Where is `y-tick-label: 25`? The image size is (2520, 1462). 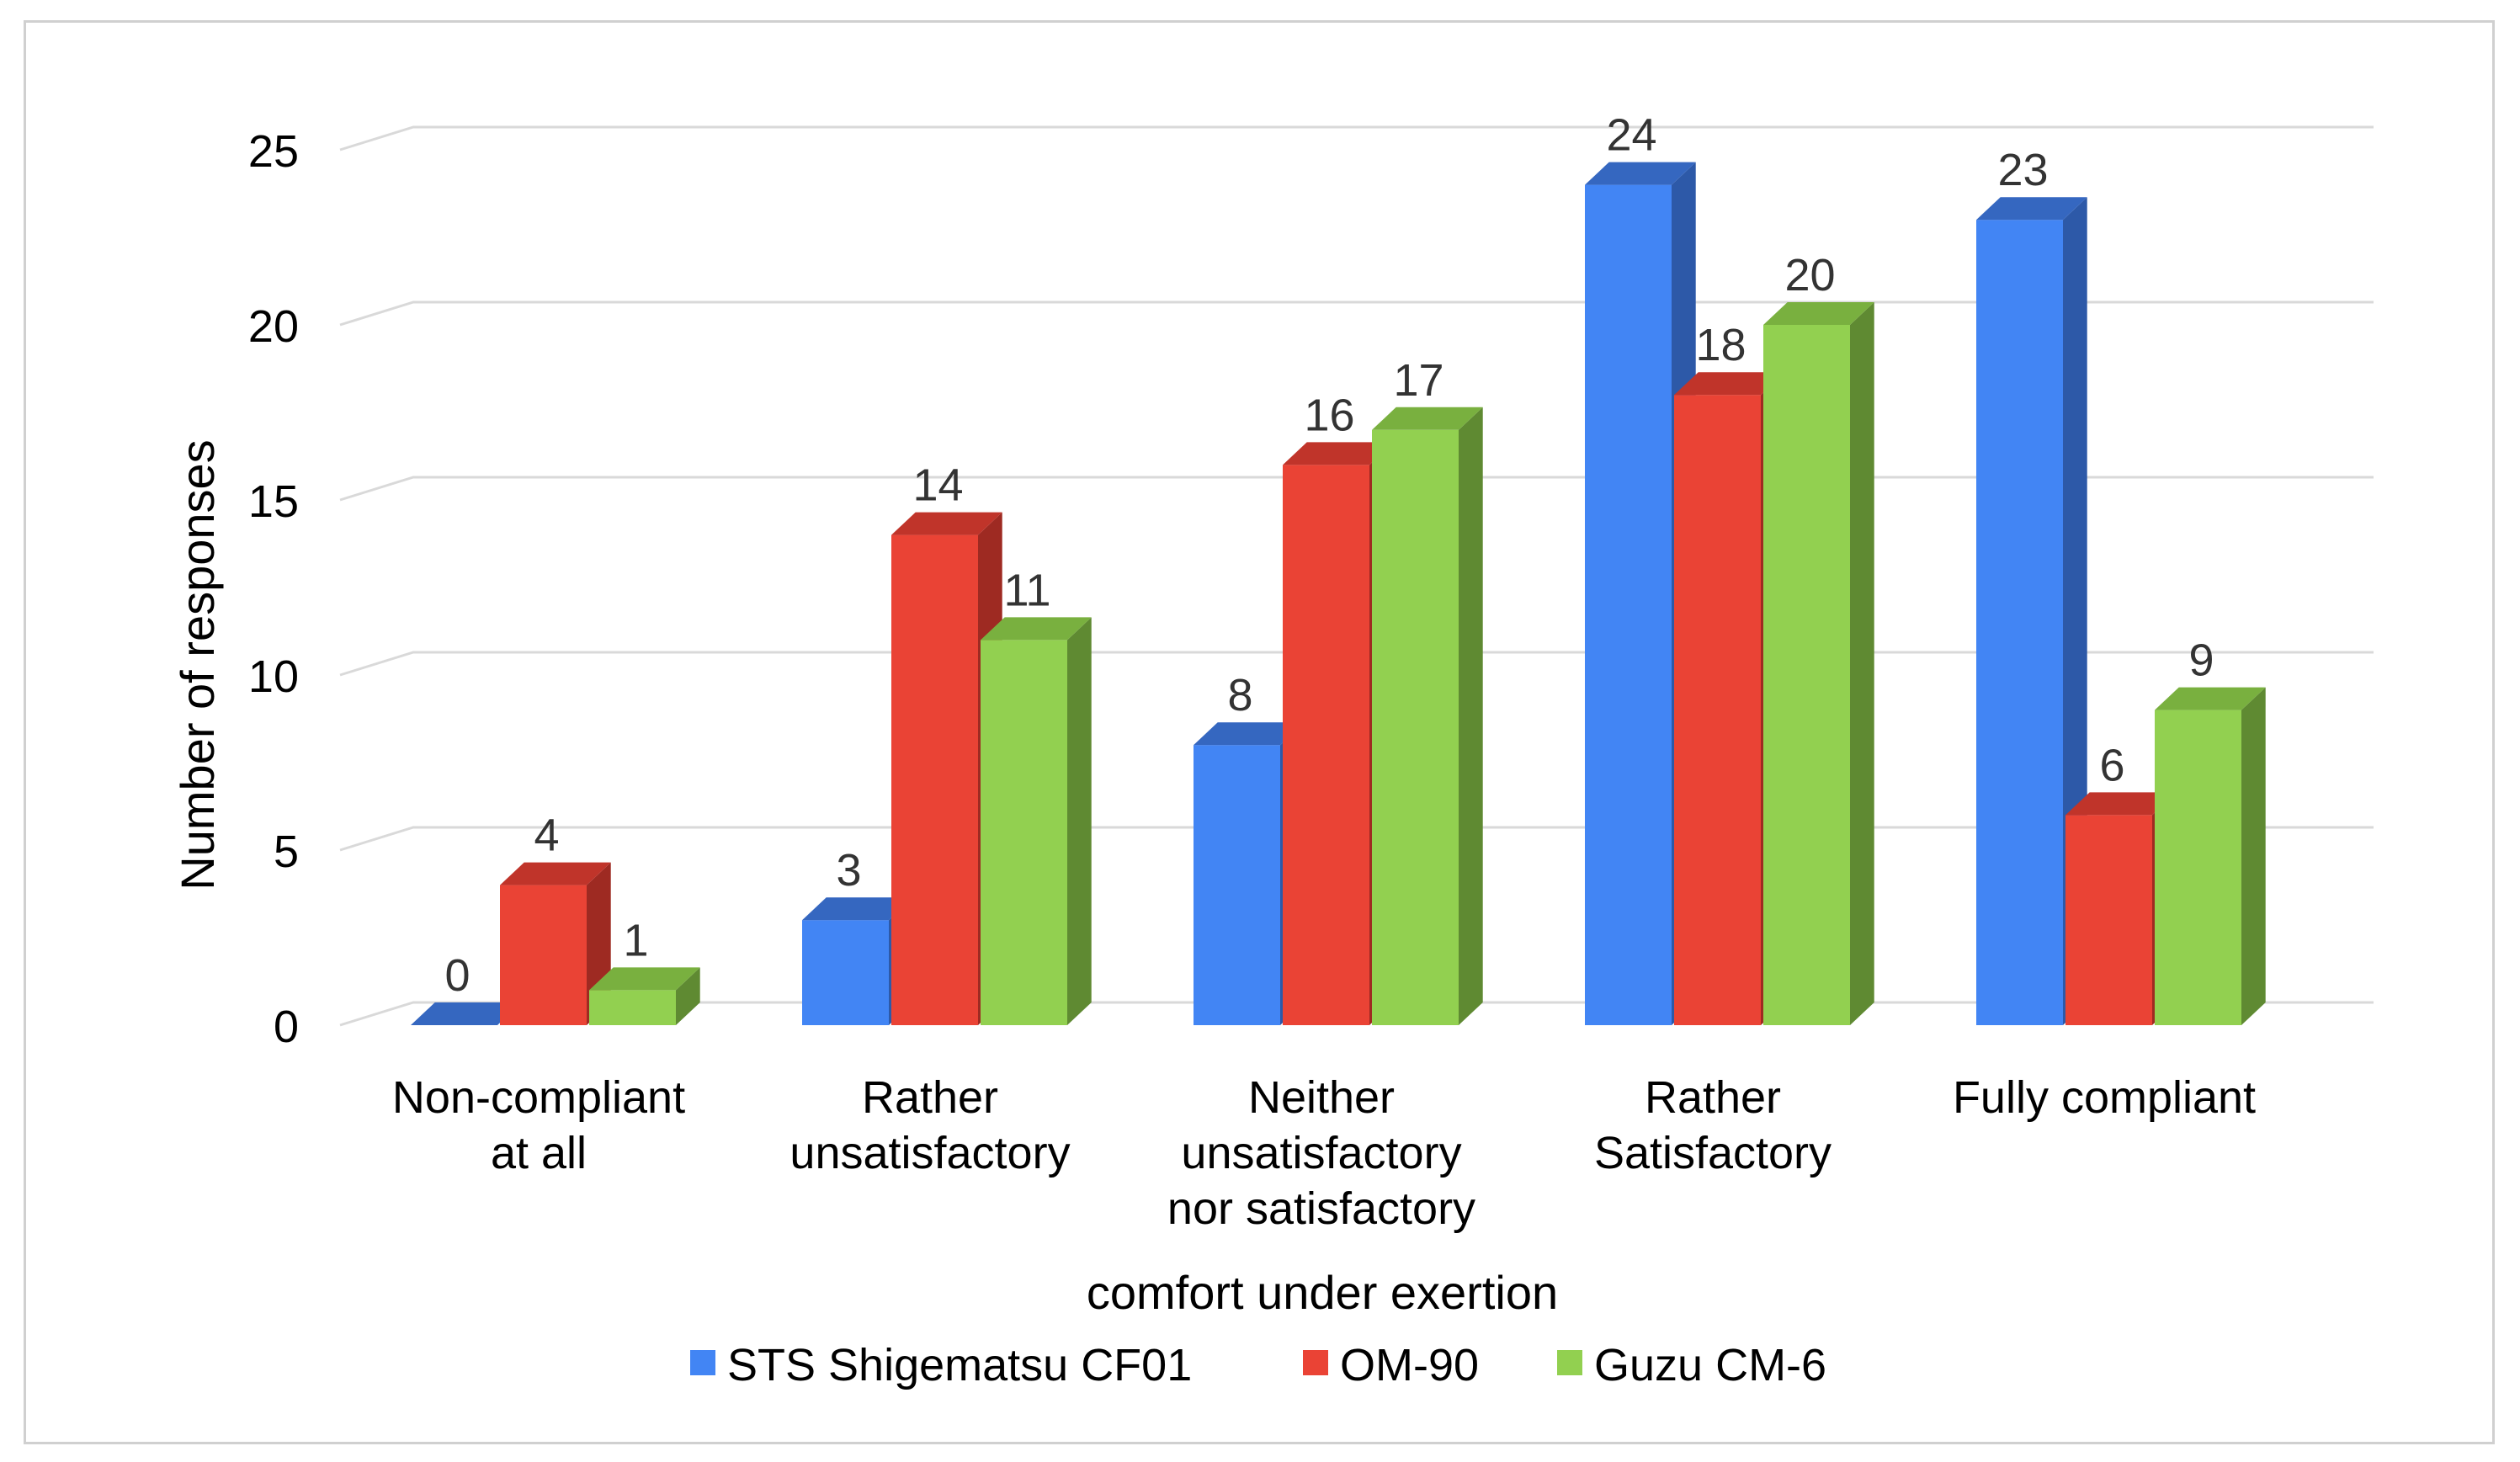 y-tick-label: 25 is located at coordinates (273, 151).